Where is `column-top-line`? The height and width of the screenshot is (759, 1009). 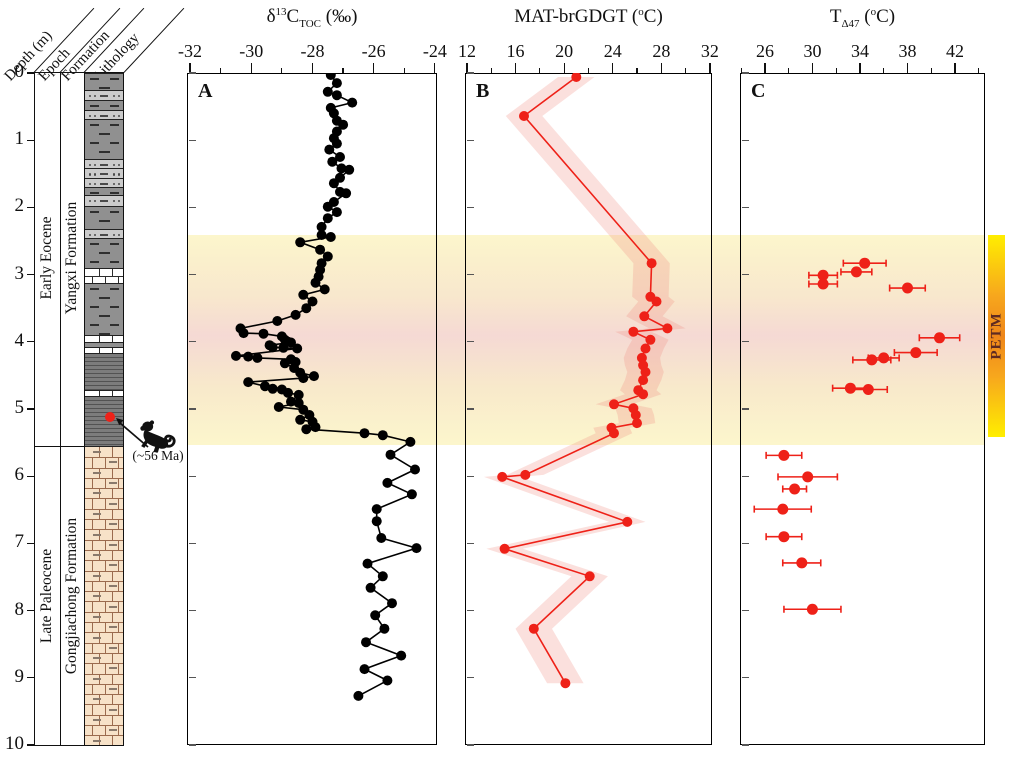 column-top-line is located at coordinates (79, 73).